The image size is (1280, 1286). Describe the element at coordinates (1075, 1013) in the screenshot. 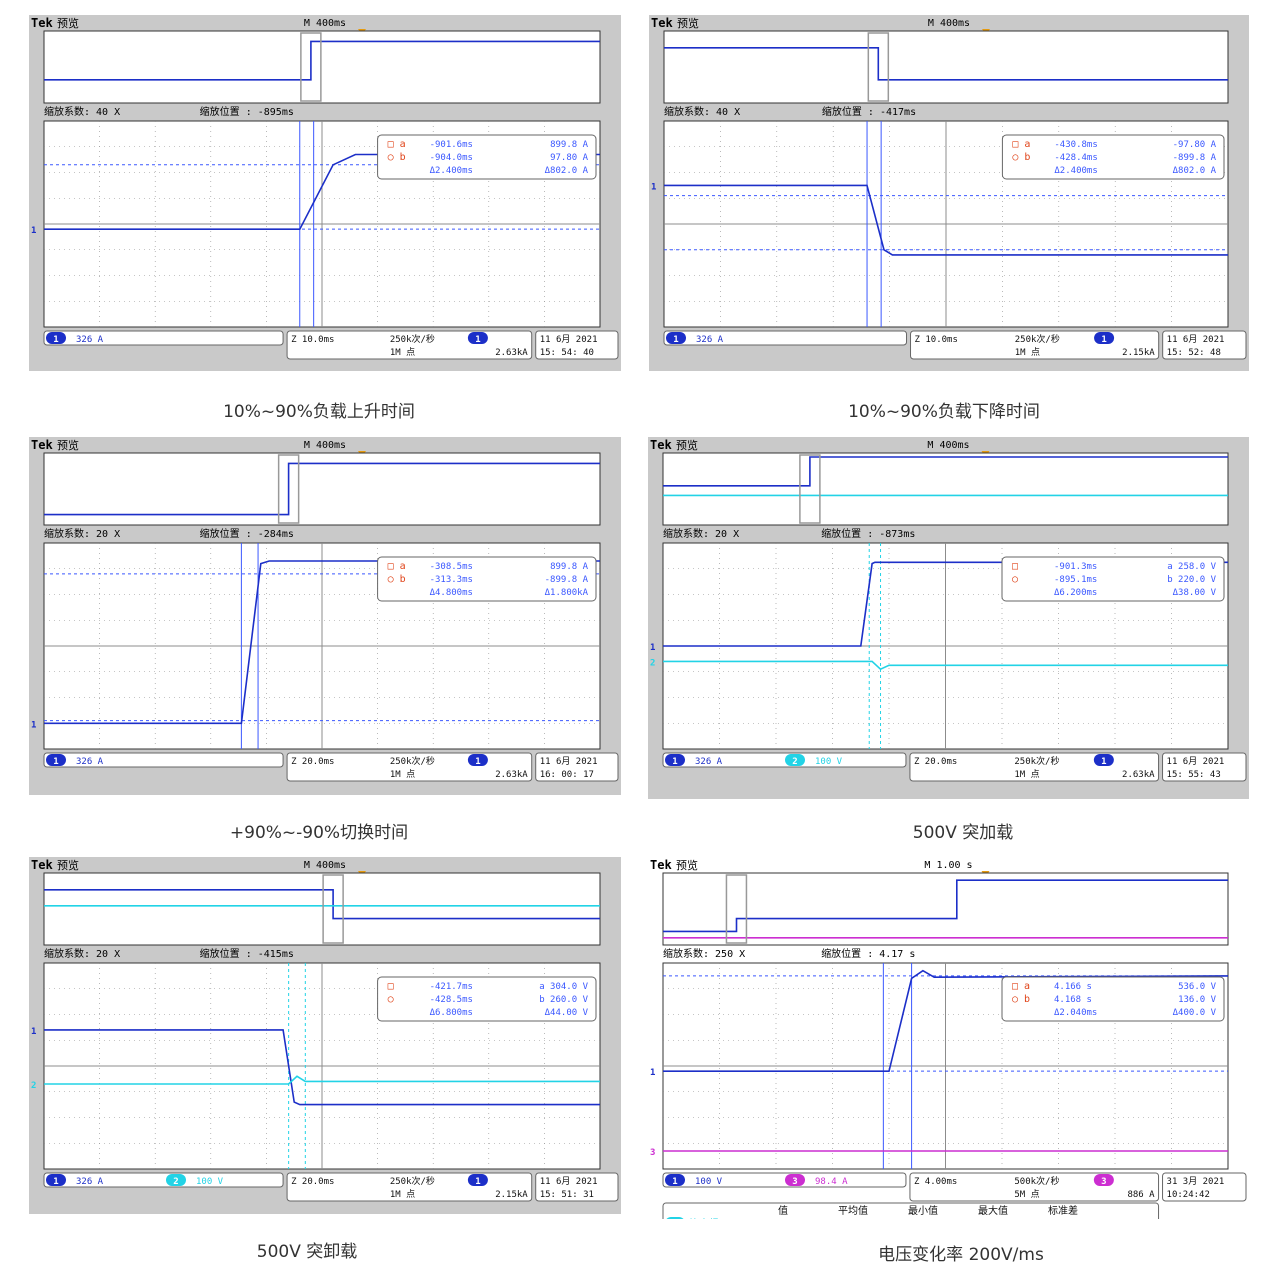

I see `readout-time: Δ2.040ms` at that location.